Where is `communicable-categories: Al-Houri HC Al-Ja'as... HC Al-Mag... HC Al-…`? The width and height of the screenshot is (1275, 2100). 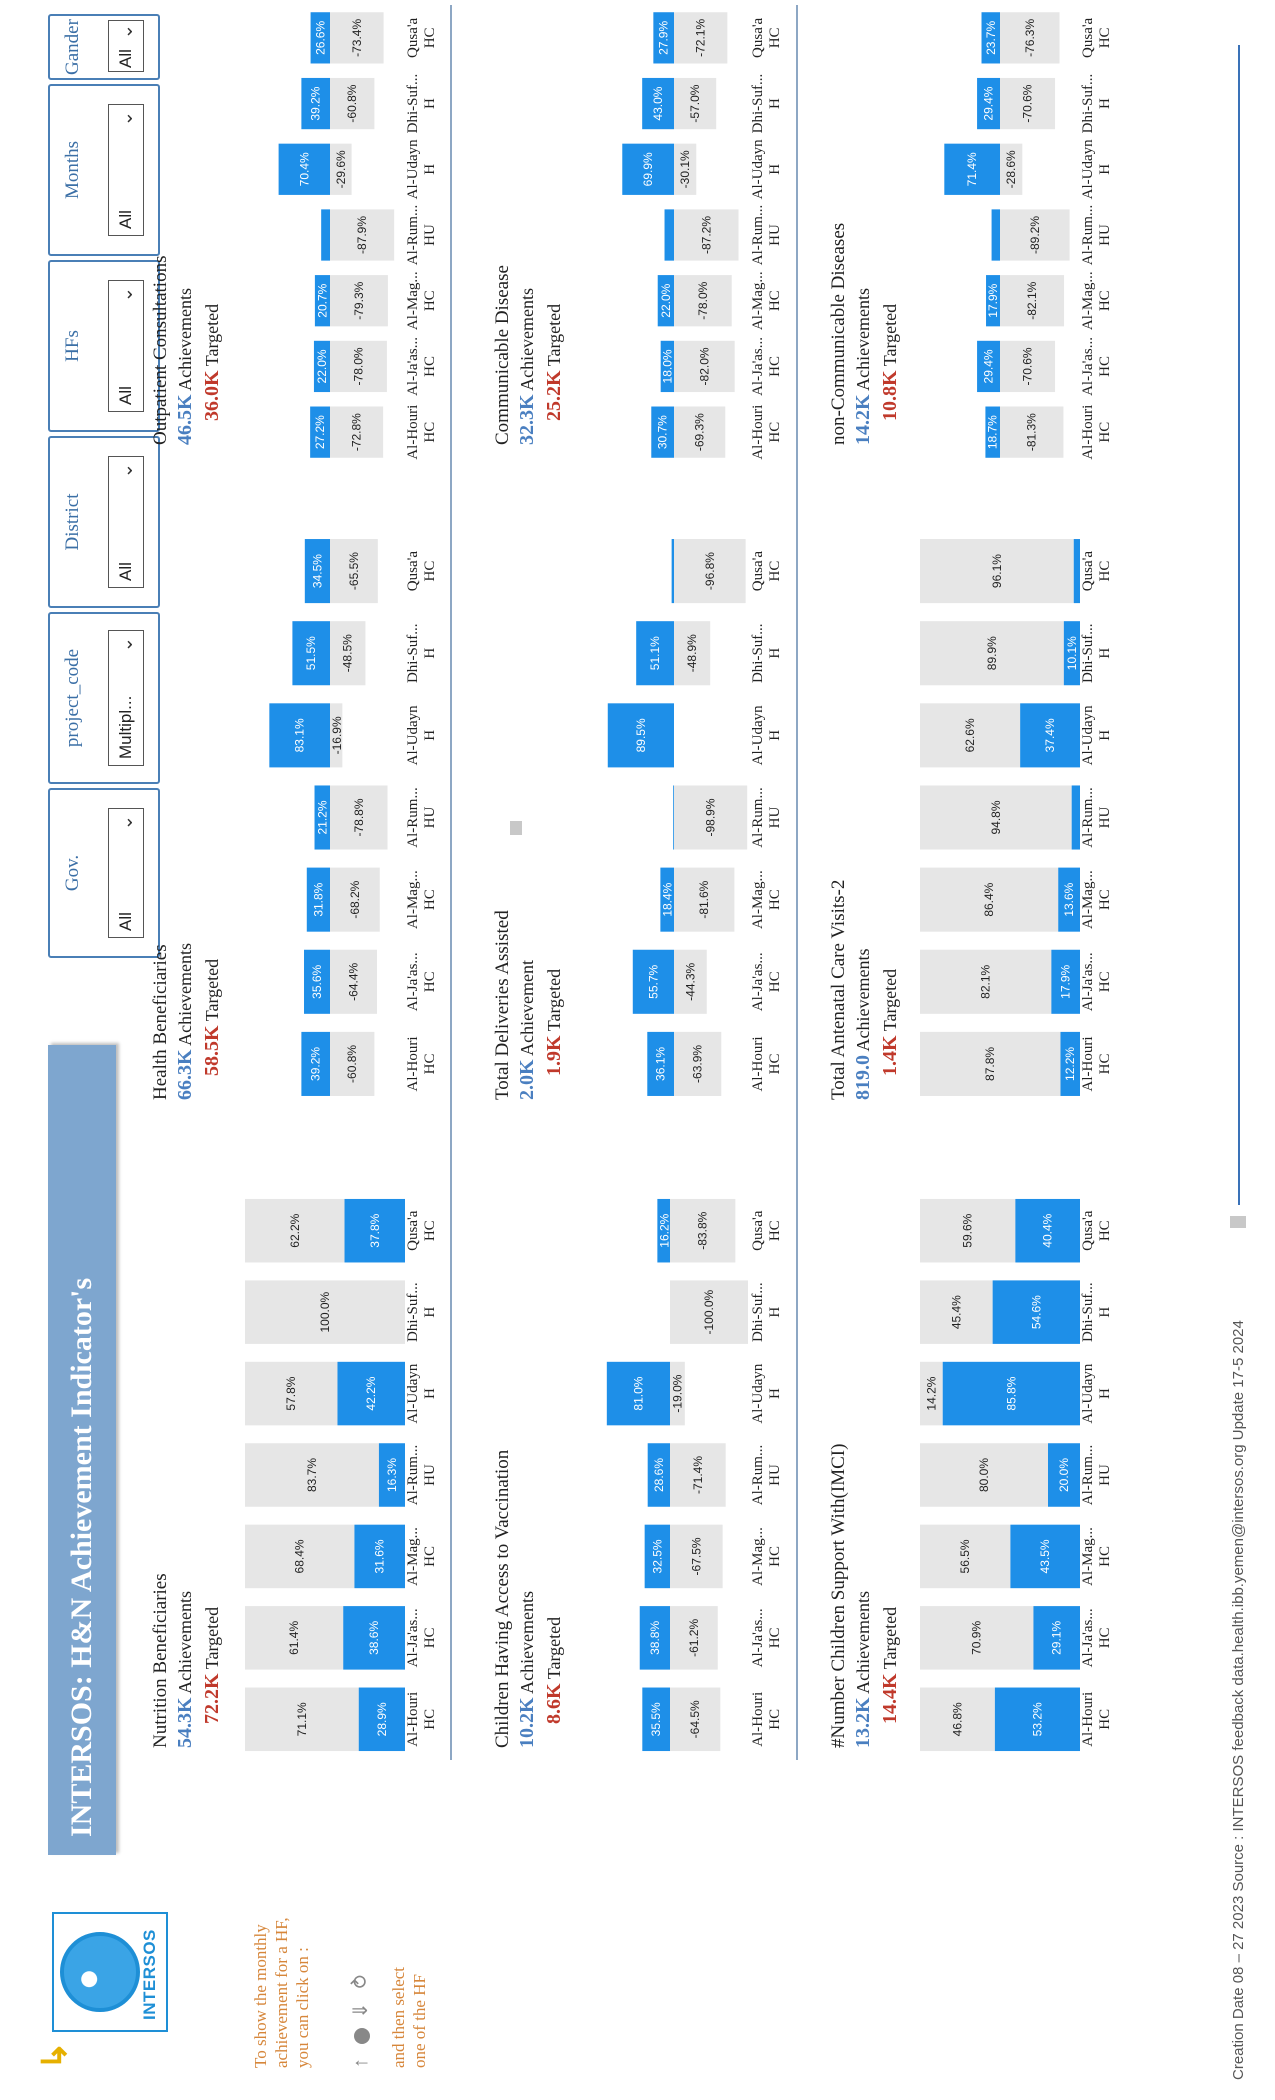
communicable-categories: Al-Houri HC Al-Ja'as... HC Al-Mag... HC Al-… is located at coordinates (772, 235).